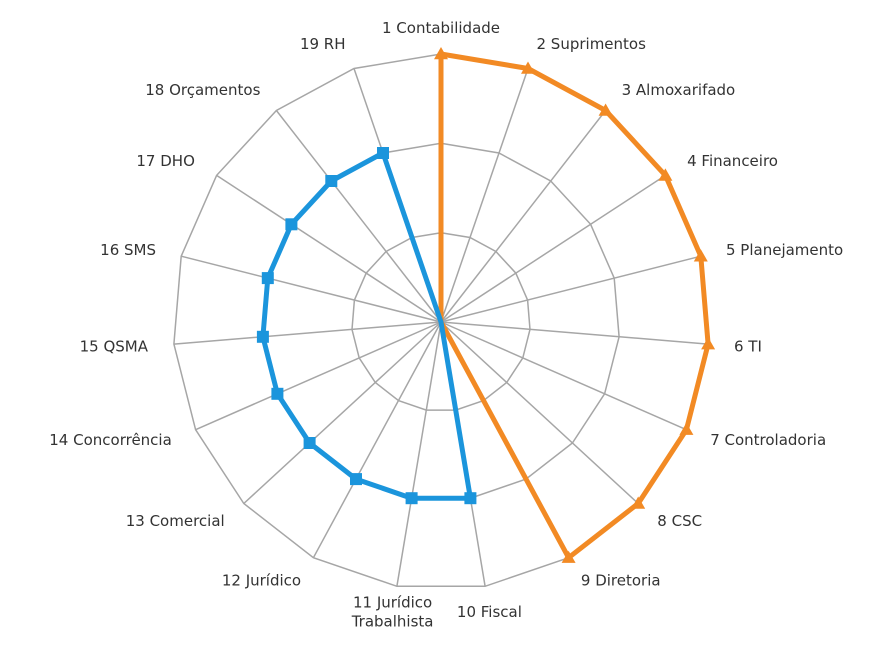 Image resolution: width=871 pixels, height=662 pixels. Describe the element at coordinates (114, 346) in the screenshot. I see `category-label-15: 15 QSMA` at that location.